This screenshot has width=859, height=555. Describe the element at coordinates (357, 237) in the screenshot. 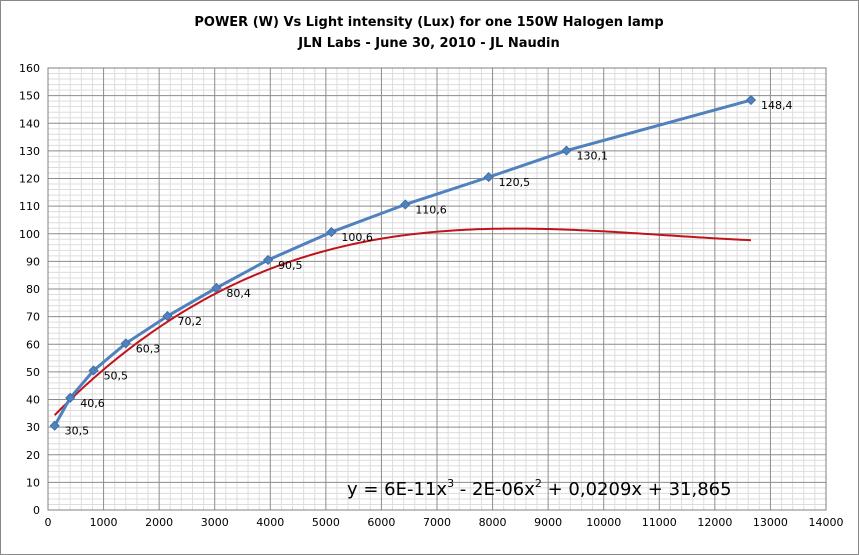

I see `data-label: 100,6` at that location.